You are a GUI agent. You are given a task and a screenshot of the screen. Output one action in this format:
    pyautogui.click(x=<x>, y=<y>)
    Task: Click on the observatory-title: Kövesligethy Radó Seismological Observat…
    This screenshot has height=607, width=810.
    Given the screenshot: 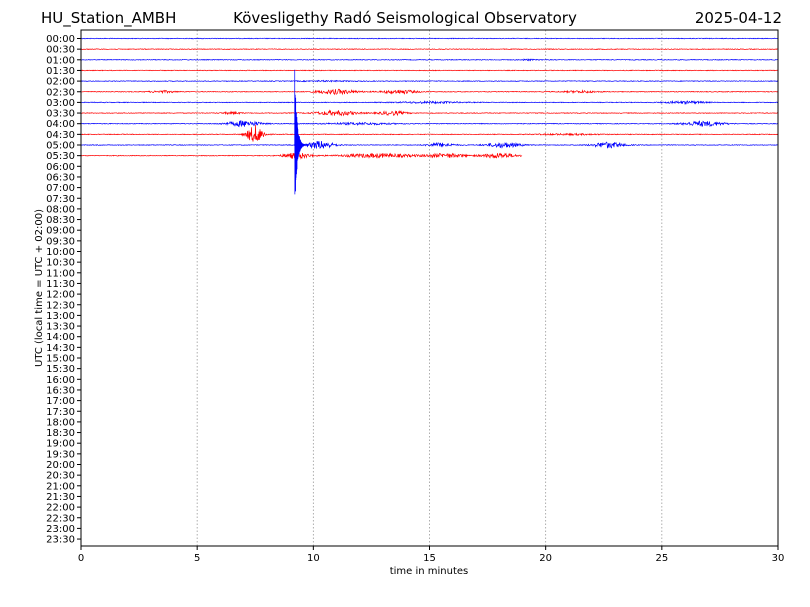 What is the action you would take?
    pyautogui.click(x=405, y=18)
    